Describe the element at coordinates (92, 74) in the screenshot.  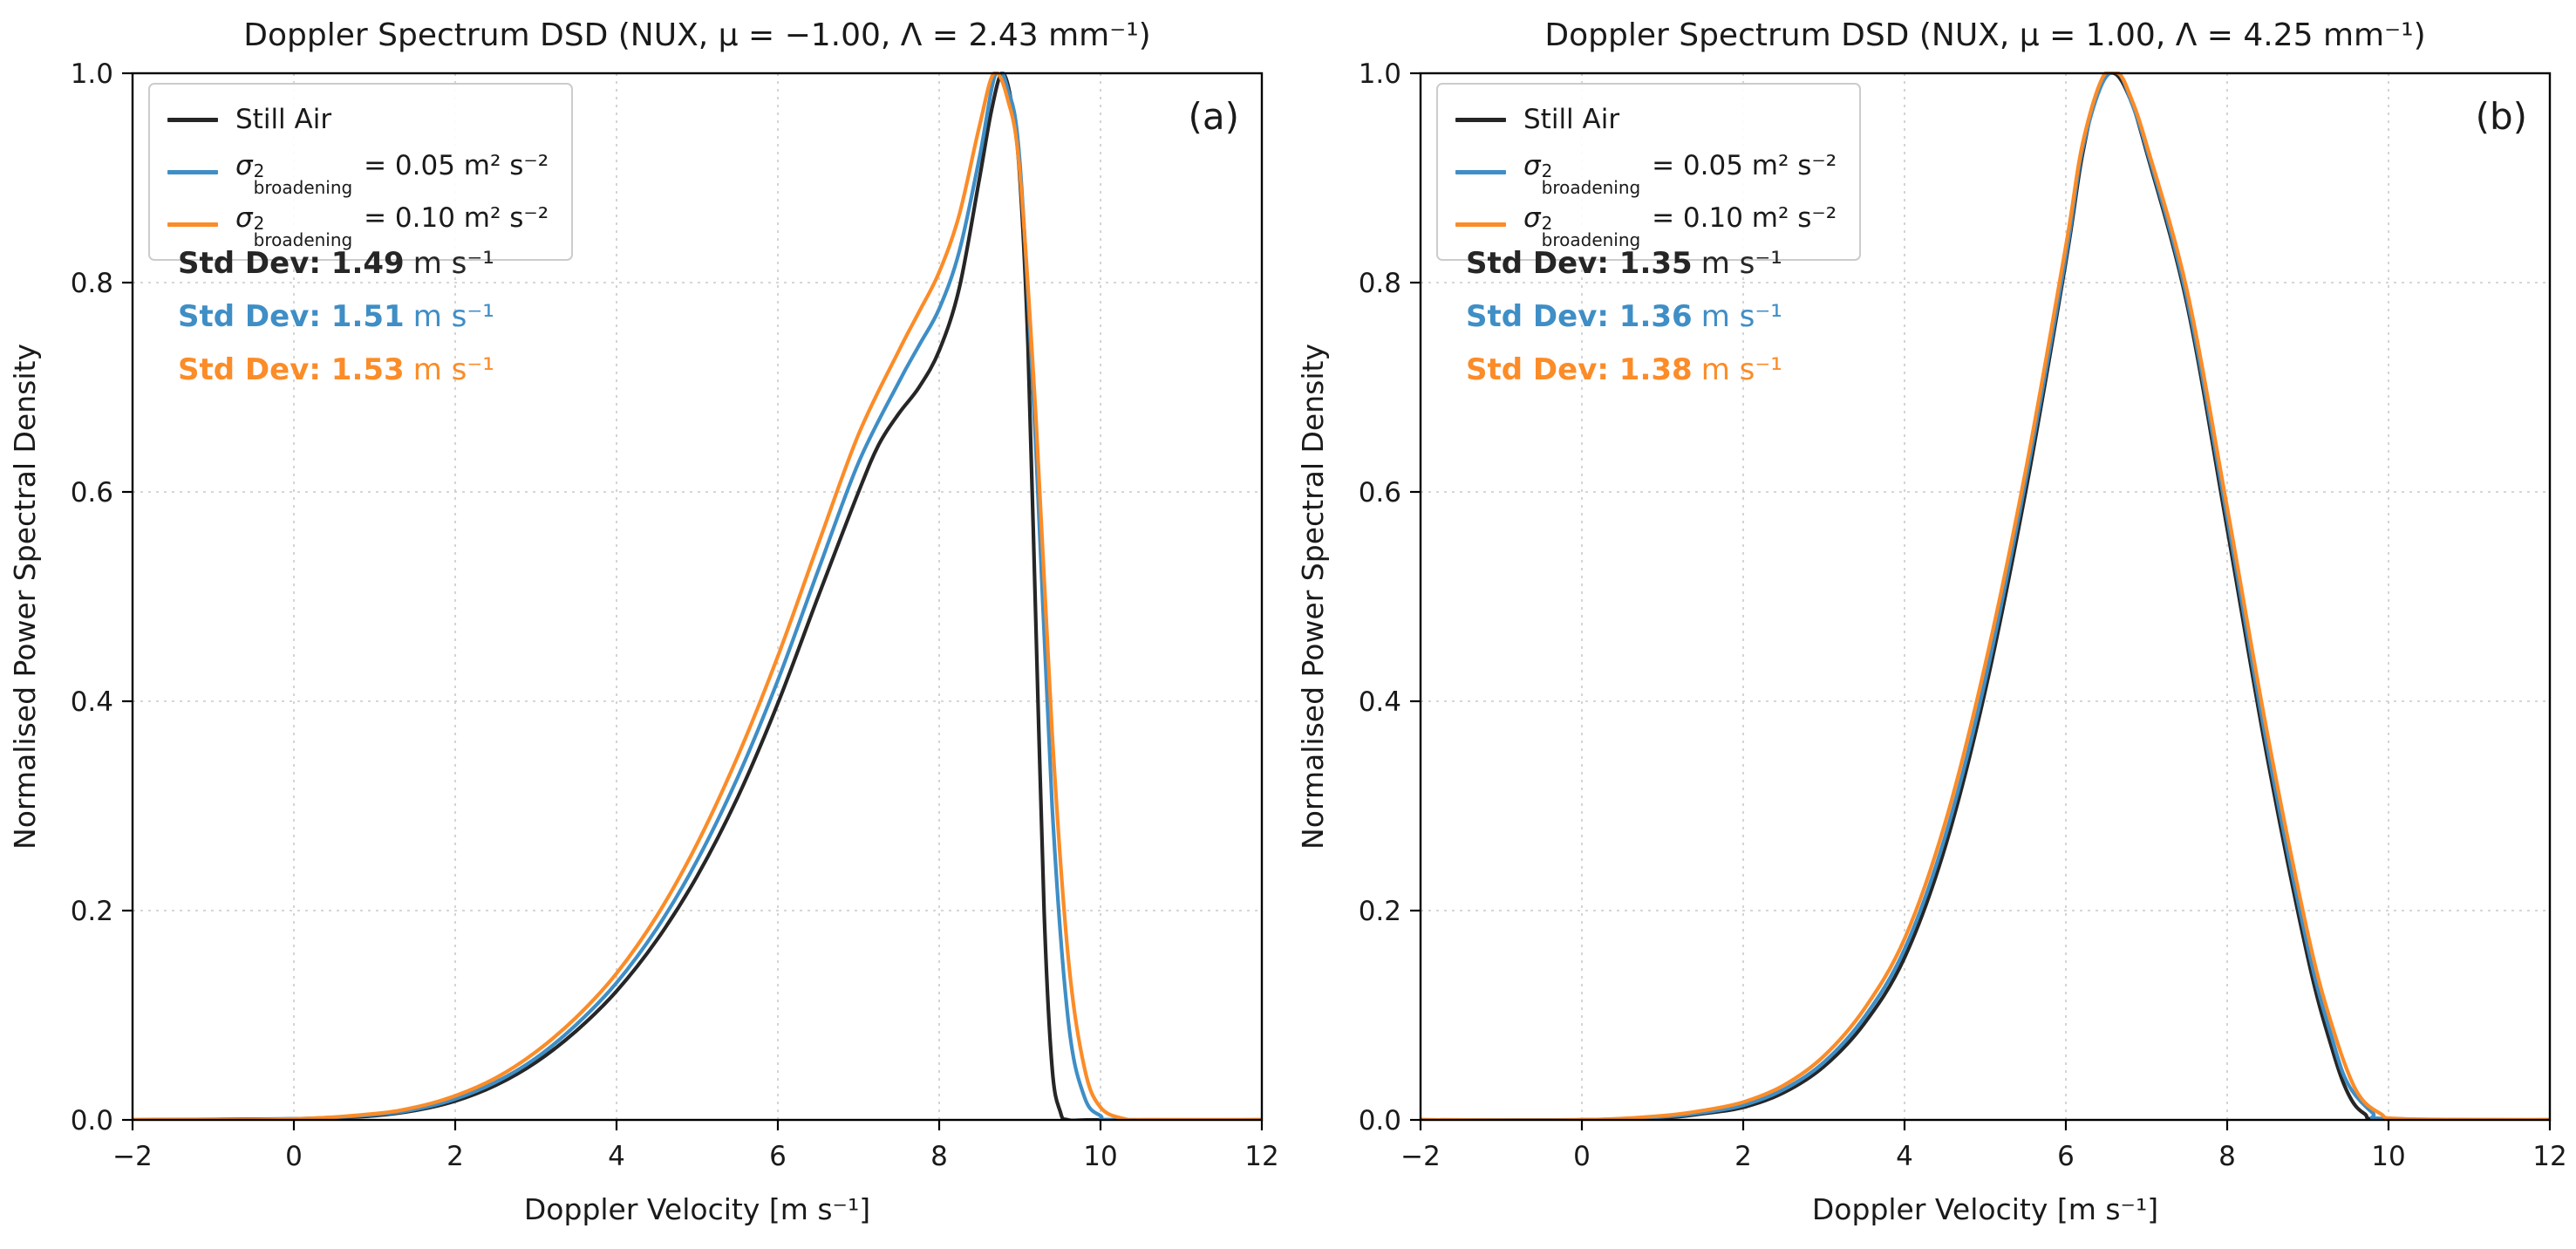
I see `y-tick-label: 1.0` at that location.